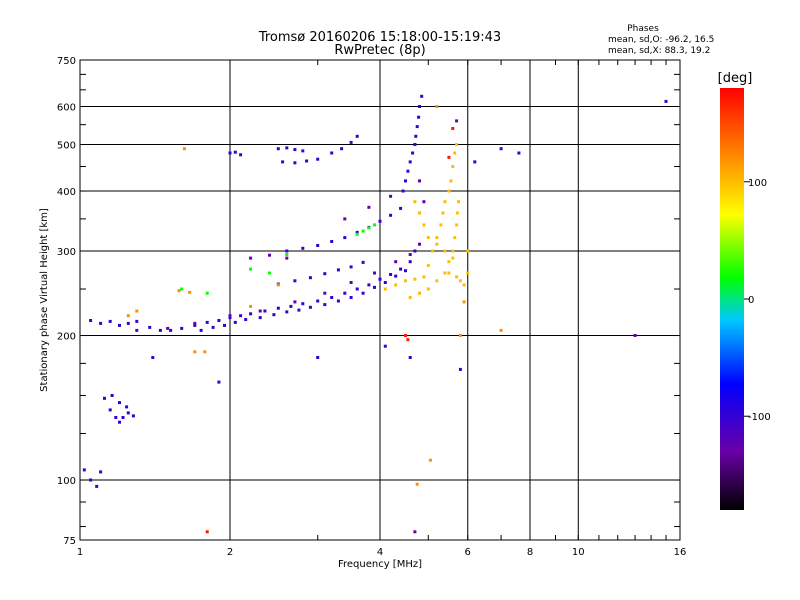 The height and width of the screenshot is (600, 800). I want to click on y-tick-label: 75, so click(69, 541).